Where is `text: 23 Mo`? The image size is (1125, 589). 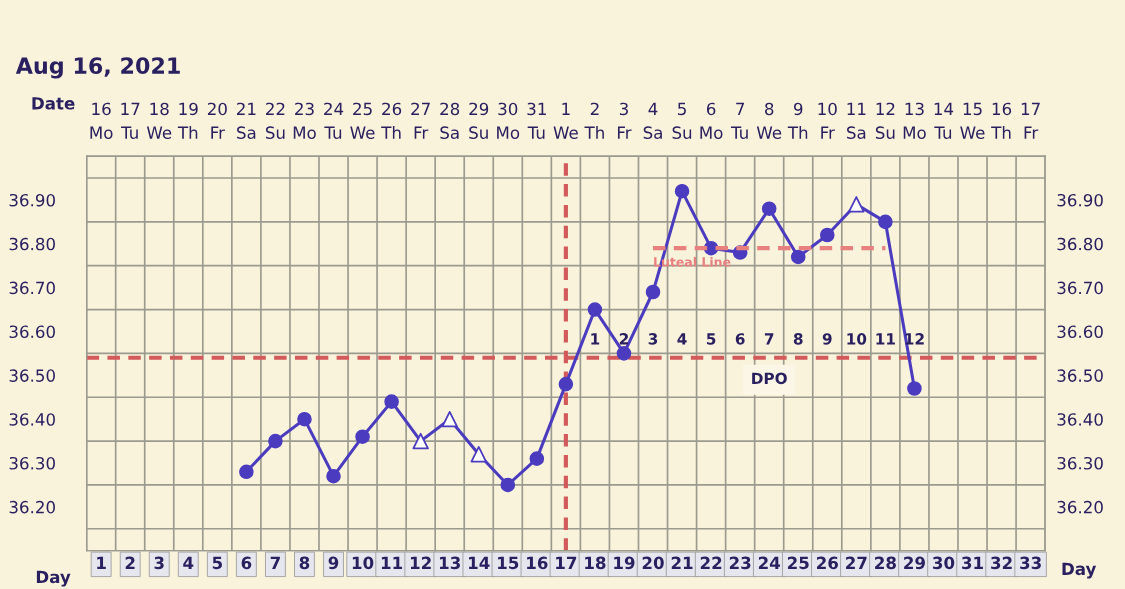 text: 23 Mo is located at coordinates (304, 120).